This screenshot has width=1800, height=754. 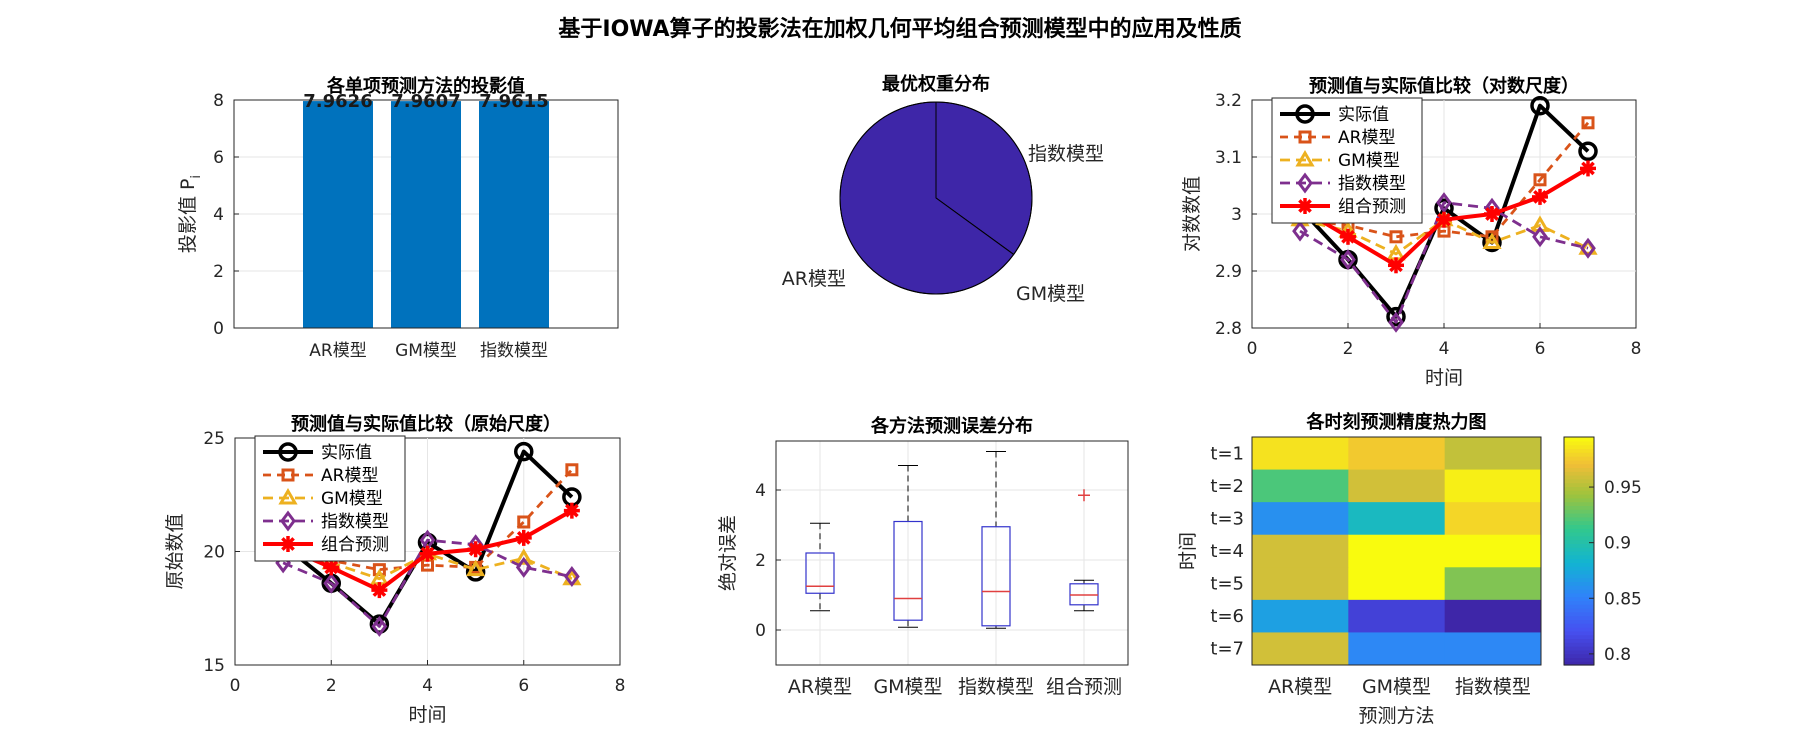 What do you see at coordinates (218, 329) in the screenshot?
I see `y-tick-label: 0` at bounding box center [218, 329].